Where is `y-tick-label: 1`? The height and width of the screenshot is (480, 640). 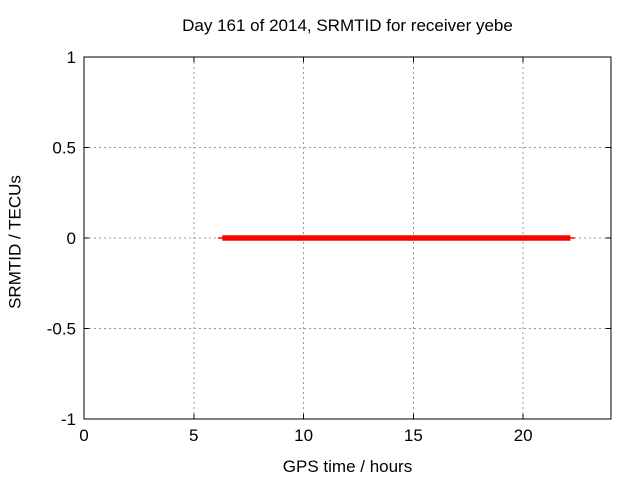
y-tick-label: 1 is located at coordinates (71, 57).